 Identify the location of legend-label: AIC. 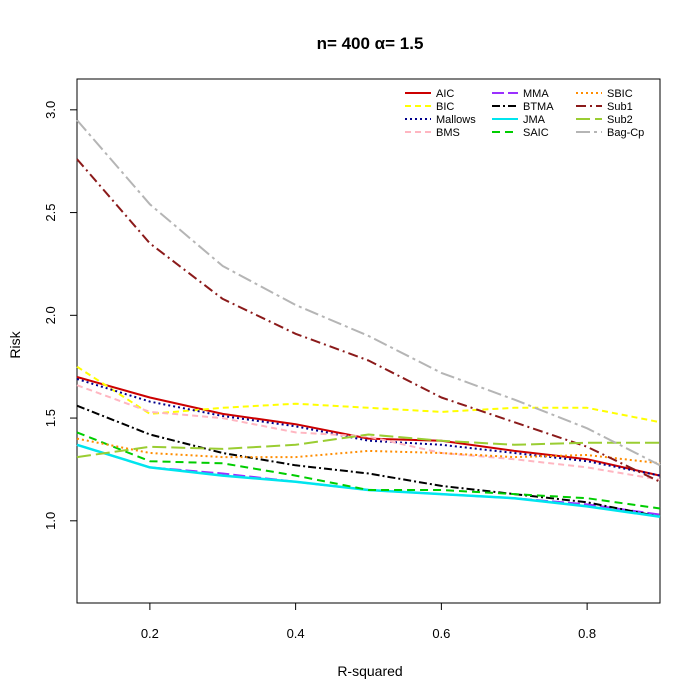
(445, 94).